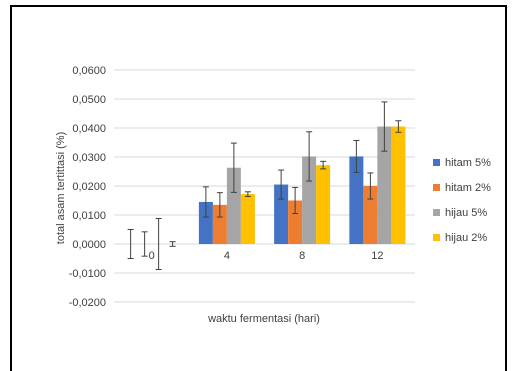 The width and height of the screenshot is (515, 371). Describe the element at coordinates (466, 213) in the screenshot. I see `legend-label: hijau 5%` at that location.